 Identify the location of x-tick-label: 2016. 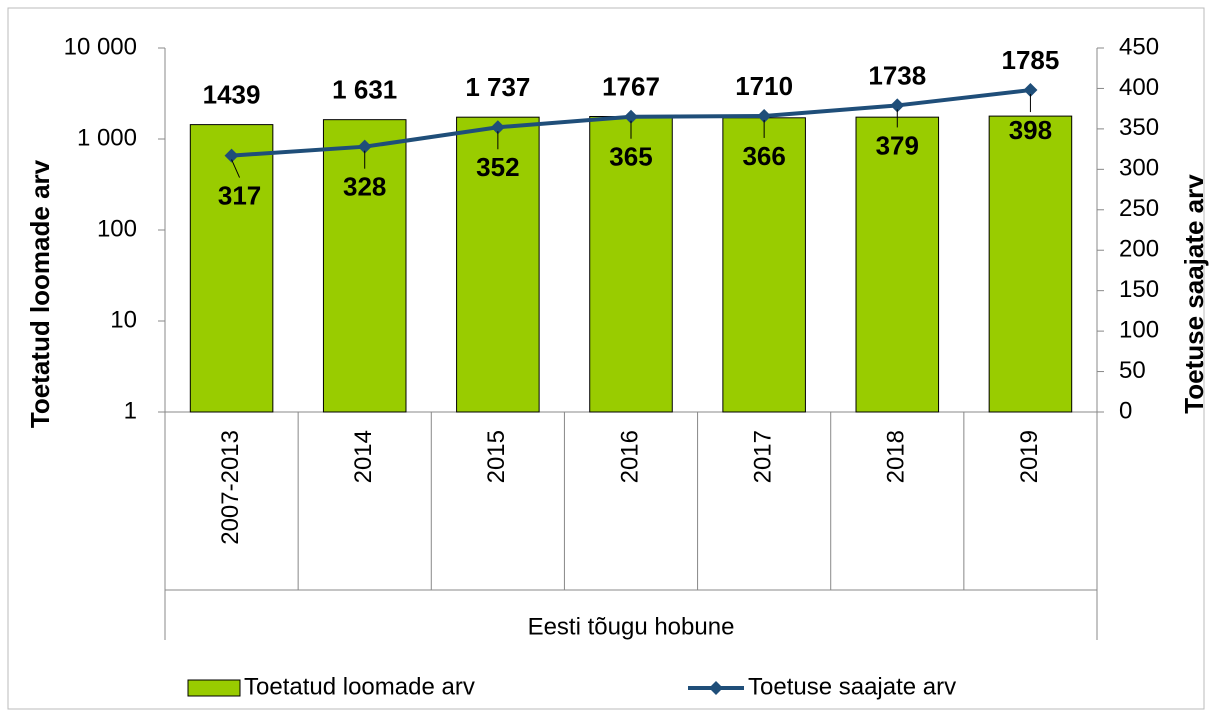
(629, 456).